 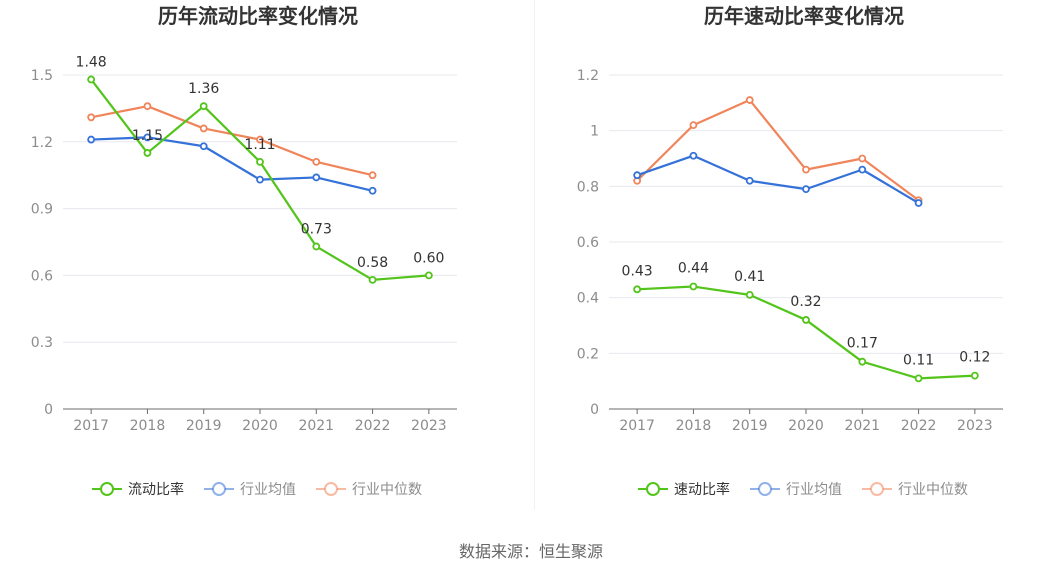 I want to click on legend-label: 流动比率, so click(x=156, y=489).